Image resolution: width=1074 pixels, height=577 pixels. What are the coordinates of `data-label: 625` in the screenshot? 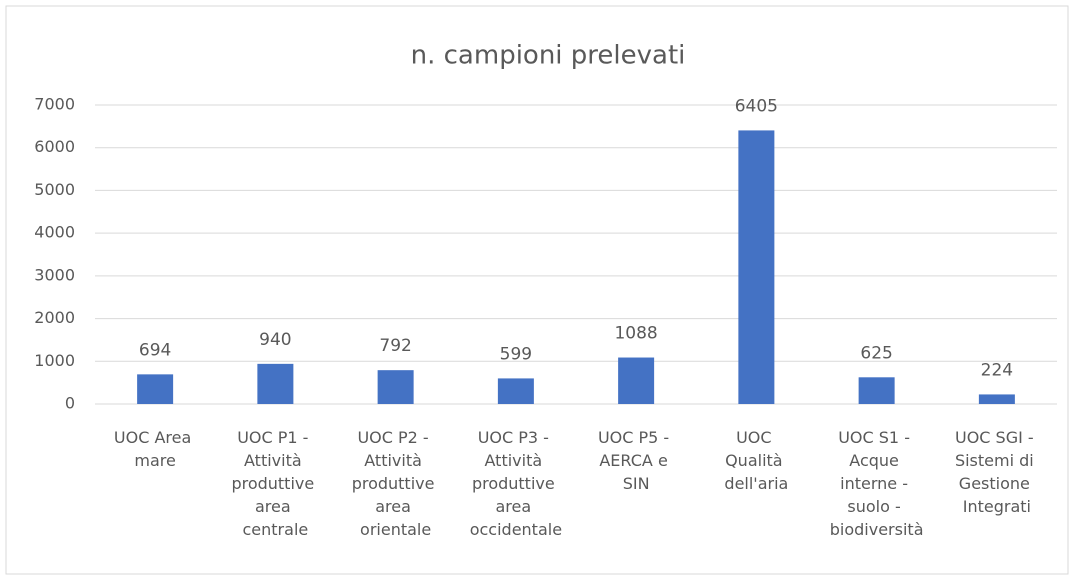 It's located at (876, 353).